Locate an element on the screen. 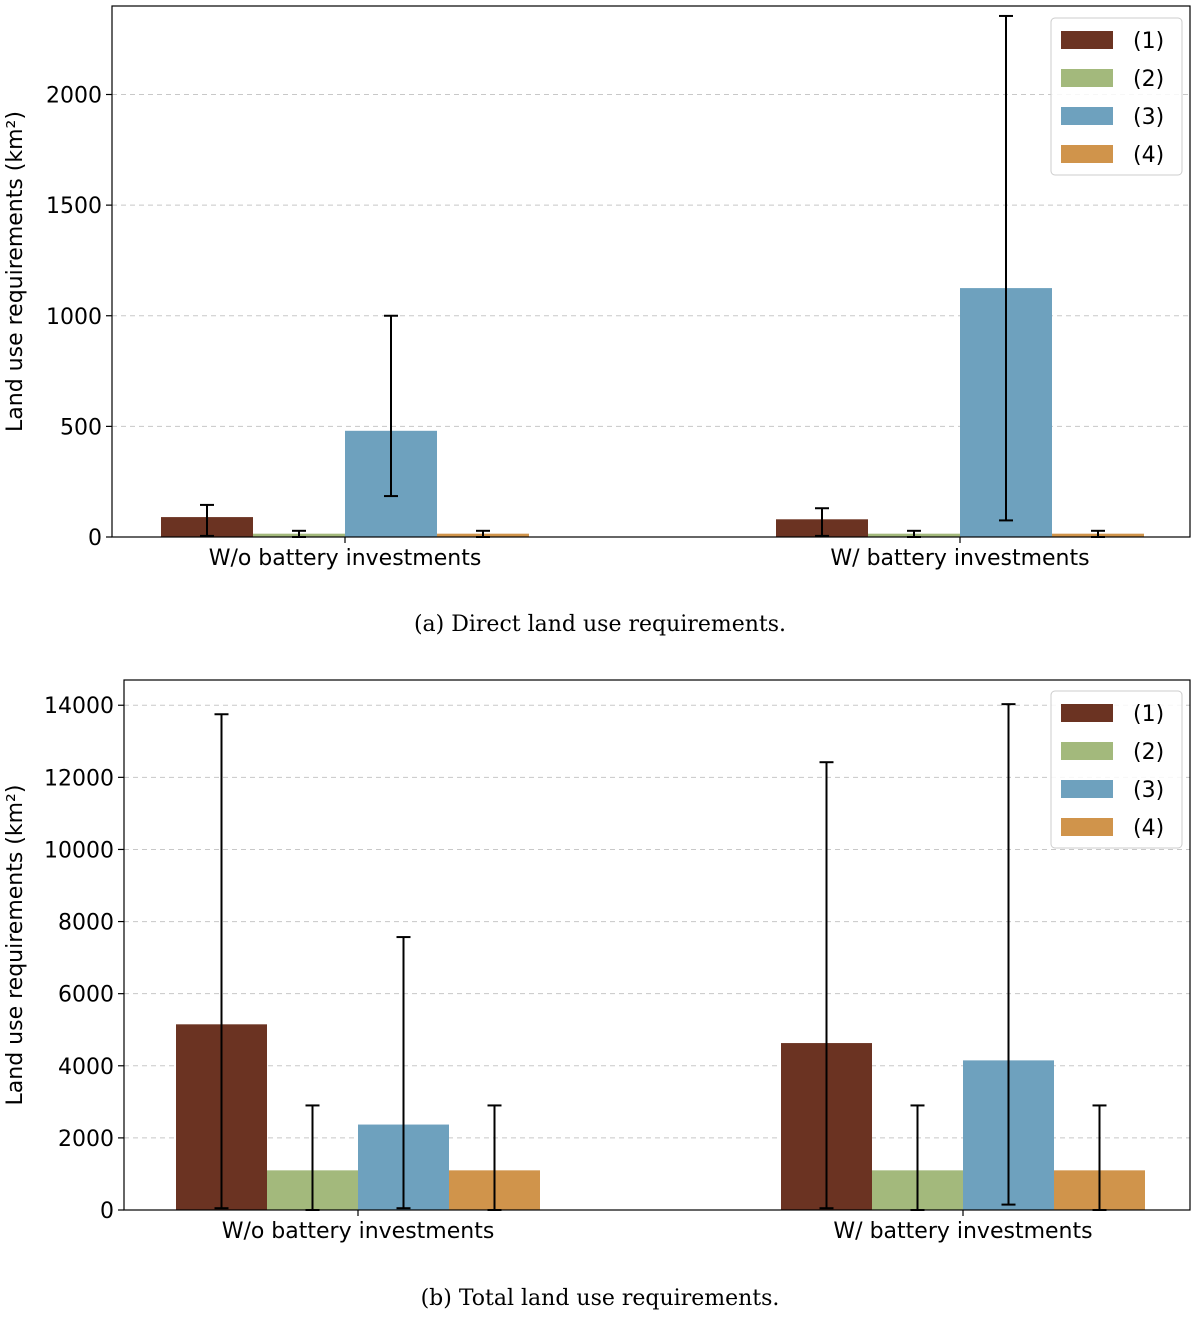 The height and width of the screenshot is (1322, 1200). y-tick-label: 8000 is located at coordinates (86, 923).